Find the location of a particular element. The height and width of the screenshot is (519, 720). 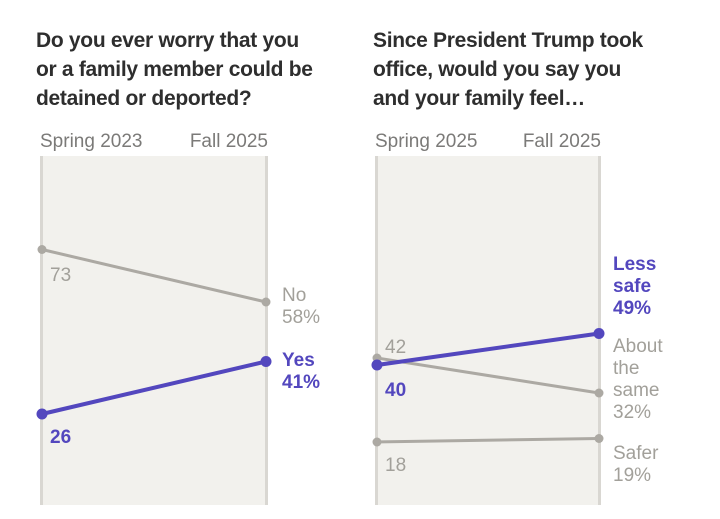

point-less-safe-start is located at coordinates (377, 365).